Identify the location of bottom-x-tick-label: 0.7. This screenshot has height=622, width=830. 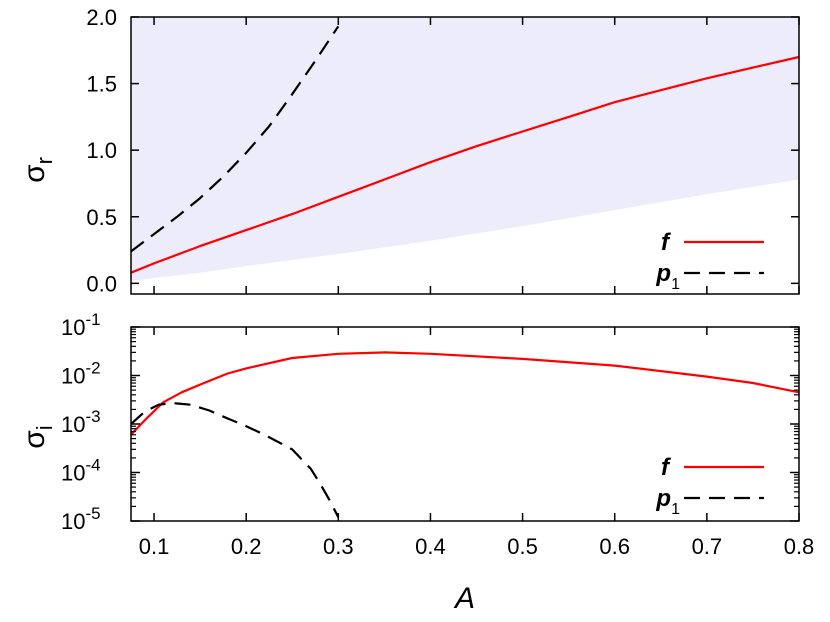
(707, 546).